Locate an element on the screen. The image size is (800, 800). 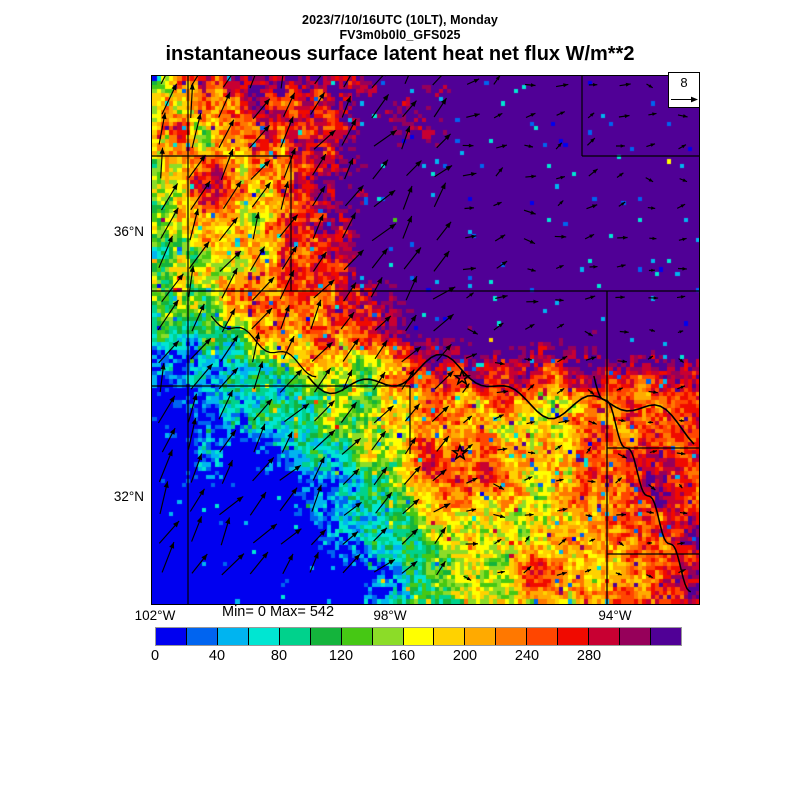
header-timestamp: 2023/7/10/16UTC (10LT), Monday is located at coordinates (400, 20).